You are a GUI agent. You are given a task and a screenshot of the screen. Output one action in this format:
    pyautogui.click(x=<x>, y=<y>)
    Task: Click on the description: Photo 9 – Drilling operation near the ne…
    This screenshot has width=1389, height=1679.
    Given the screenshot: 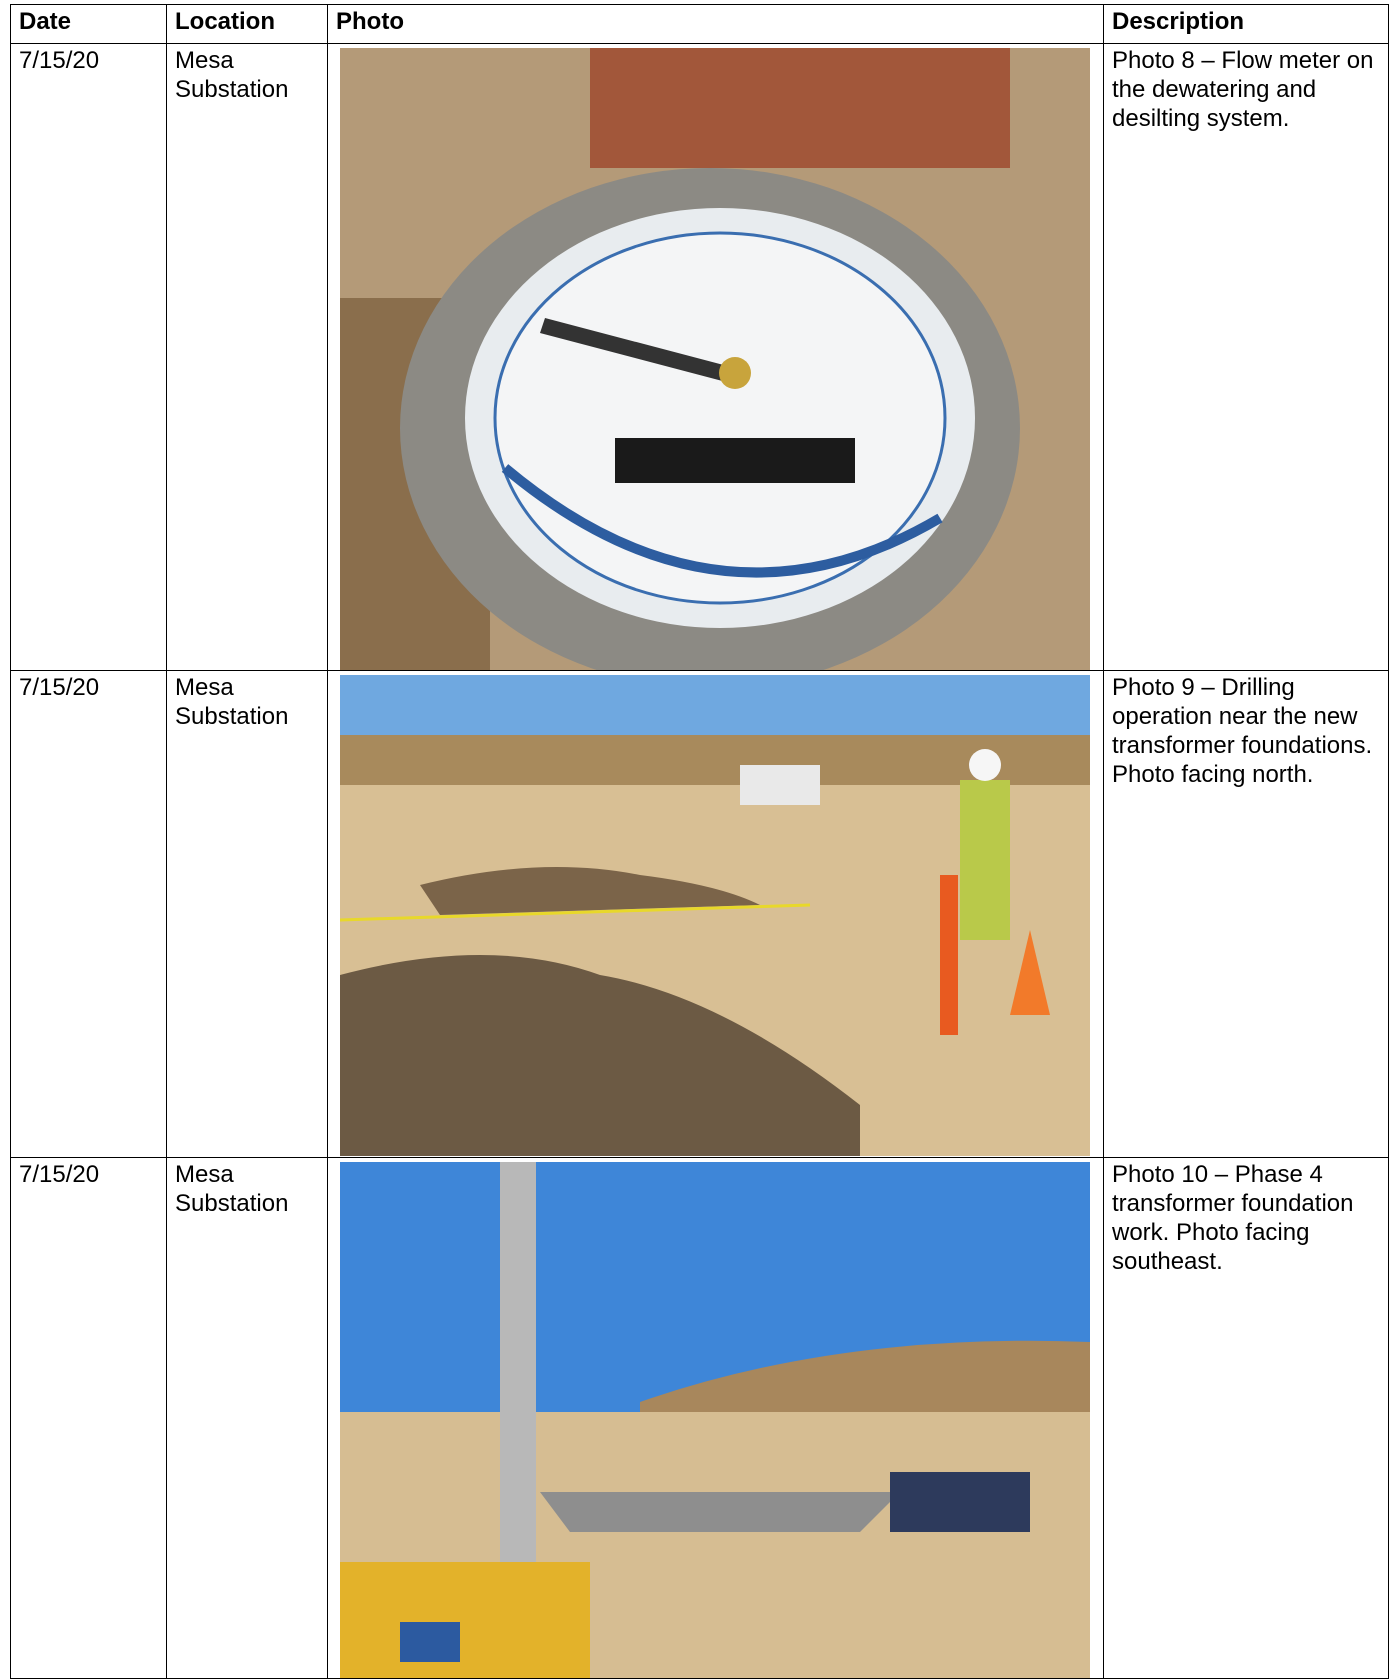 What is the action you would take?
    pyautogui.click(x=1246, y=914)
    